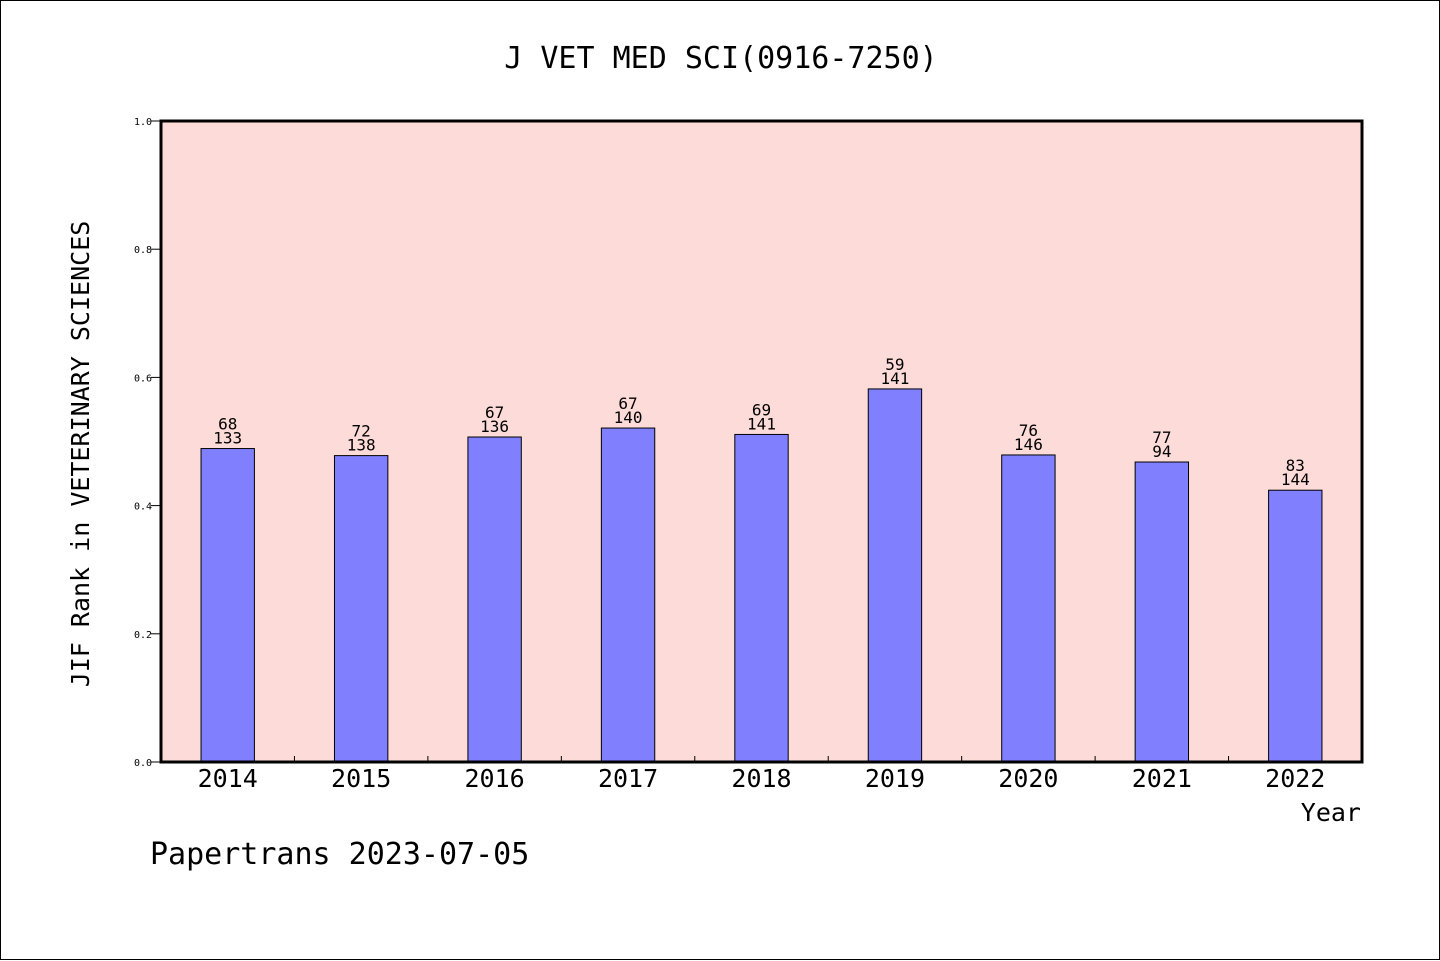 The image size is (1440, 961). I want to click on total-label: 140, so click(628, 417).